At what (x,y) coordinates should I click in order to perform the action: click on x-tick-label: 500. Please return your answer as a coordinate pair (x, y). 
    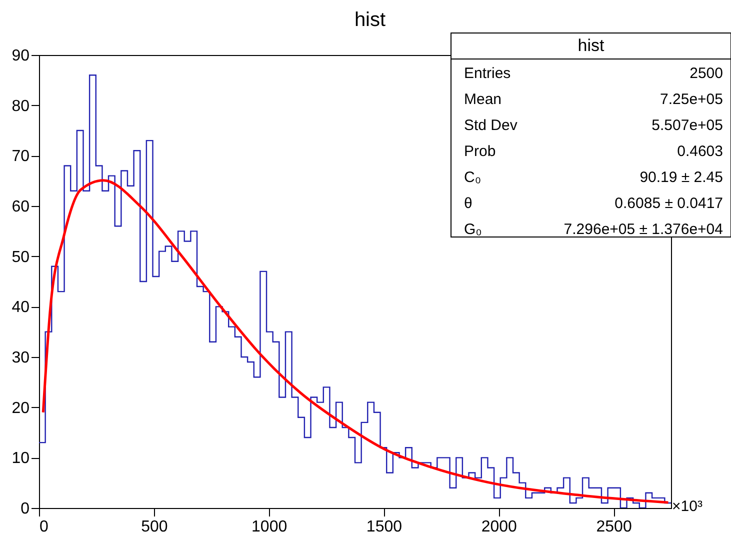
    Looking at the image, I should click on (154, 526).